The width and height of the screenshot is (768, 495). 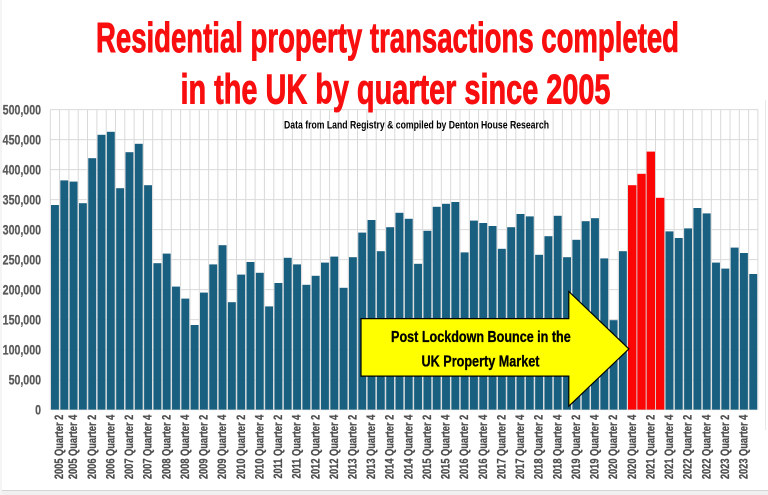 What do you see at coordinates (396, 89) in the screenshot?
I see `svg-text:in the UK by quarter since 200: in the UK by quarter since 2005` at bounding box center [396, 89].